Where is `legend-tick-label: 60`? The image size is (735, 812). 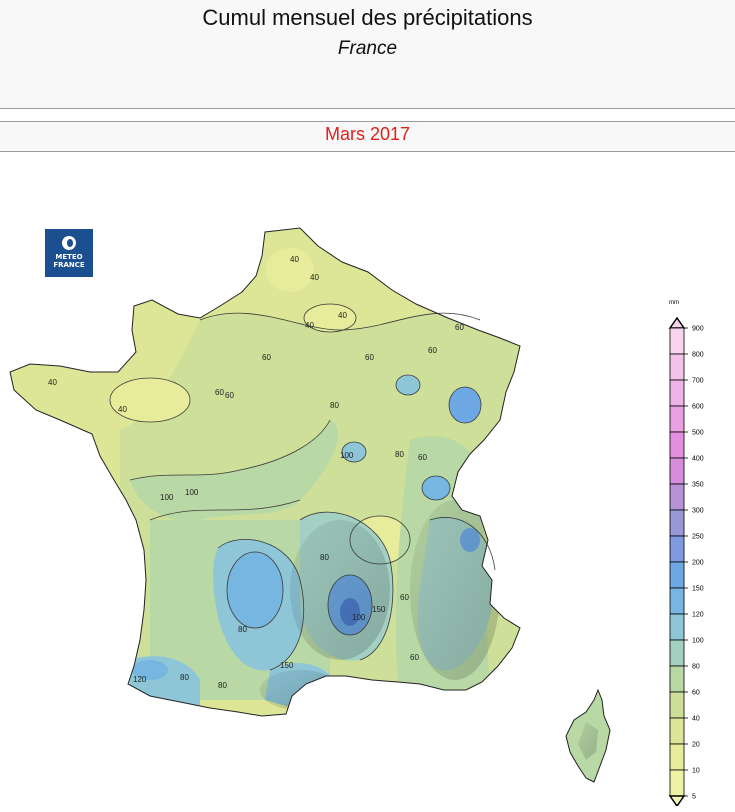
legend-tick-label: 60 is located at coordinates (696, 693).